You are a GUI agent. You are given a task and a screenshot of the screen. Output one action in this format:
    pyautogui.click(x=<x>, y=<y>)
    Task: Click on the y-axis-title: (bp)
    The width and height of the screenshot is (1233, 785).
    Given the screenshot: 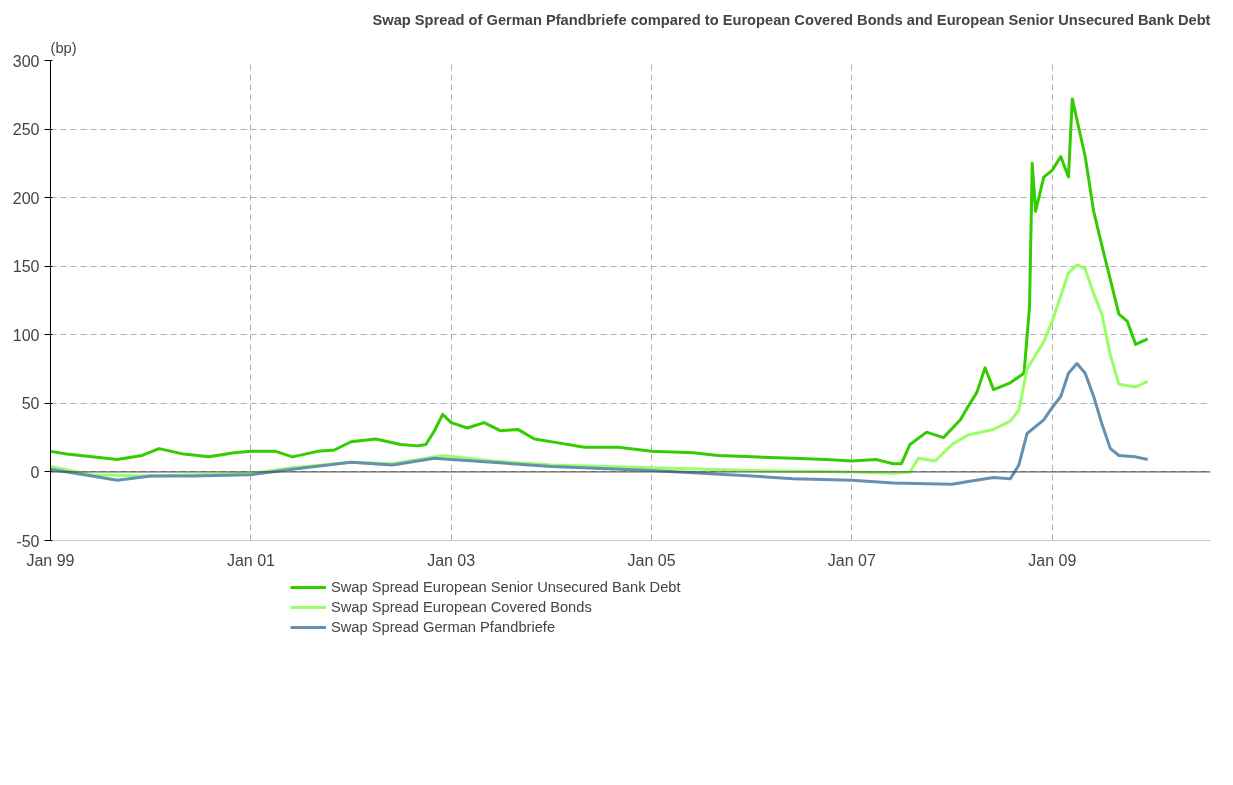 What is the action you would take?
    pyautogui.click(x=63, y=47)
    